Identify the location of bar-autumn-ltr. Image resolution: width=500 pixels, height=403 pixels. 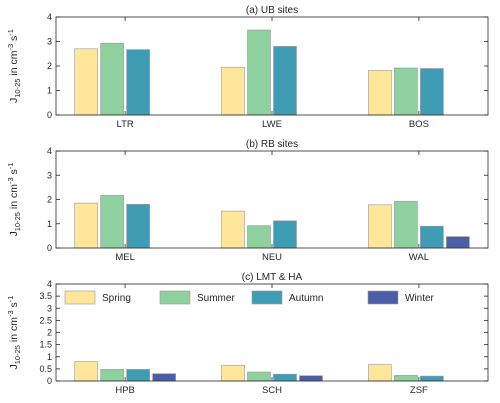
(138, 82).